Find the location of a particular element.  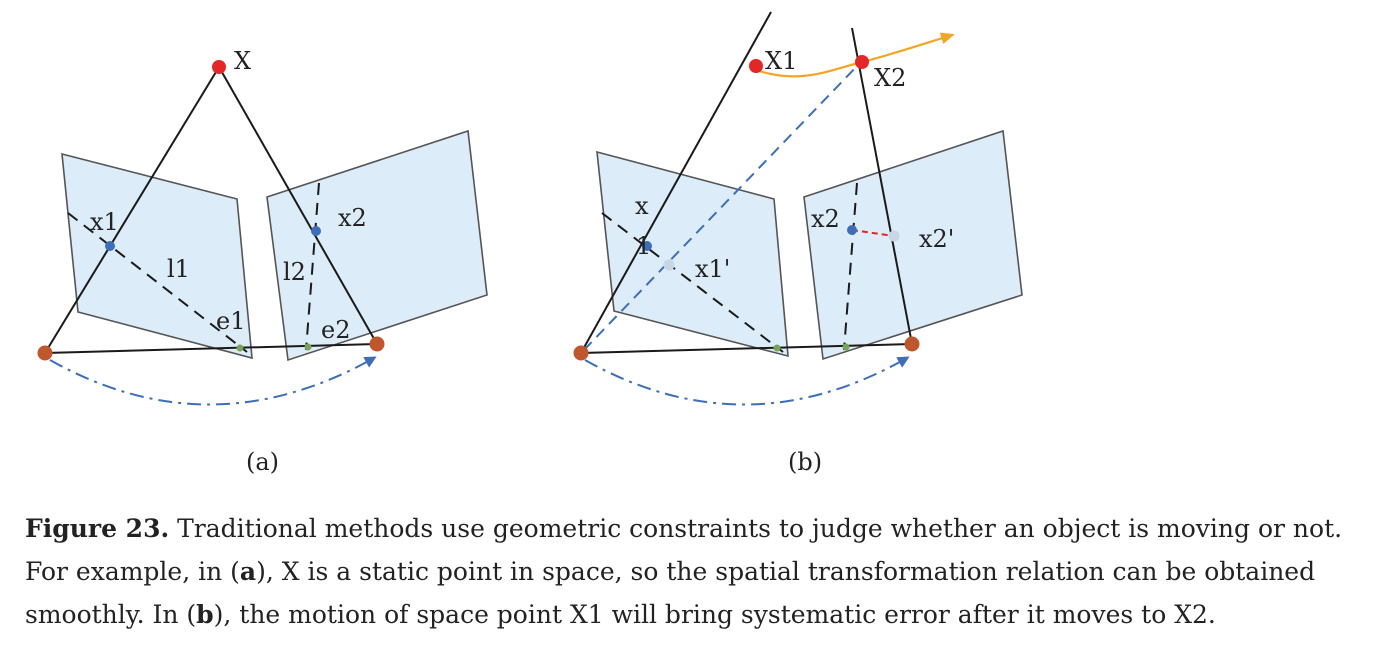

label-X2: X2 is located at coordinates (890, 78).